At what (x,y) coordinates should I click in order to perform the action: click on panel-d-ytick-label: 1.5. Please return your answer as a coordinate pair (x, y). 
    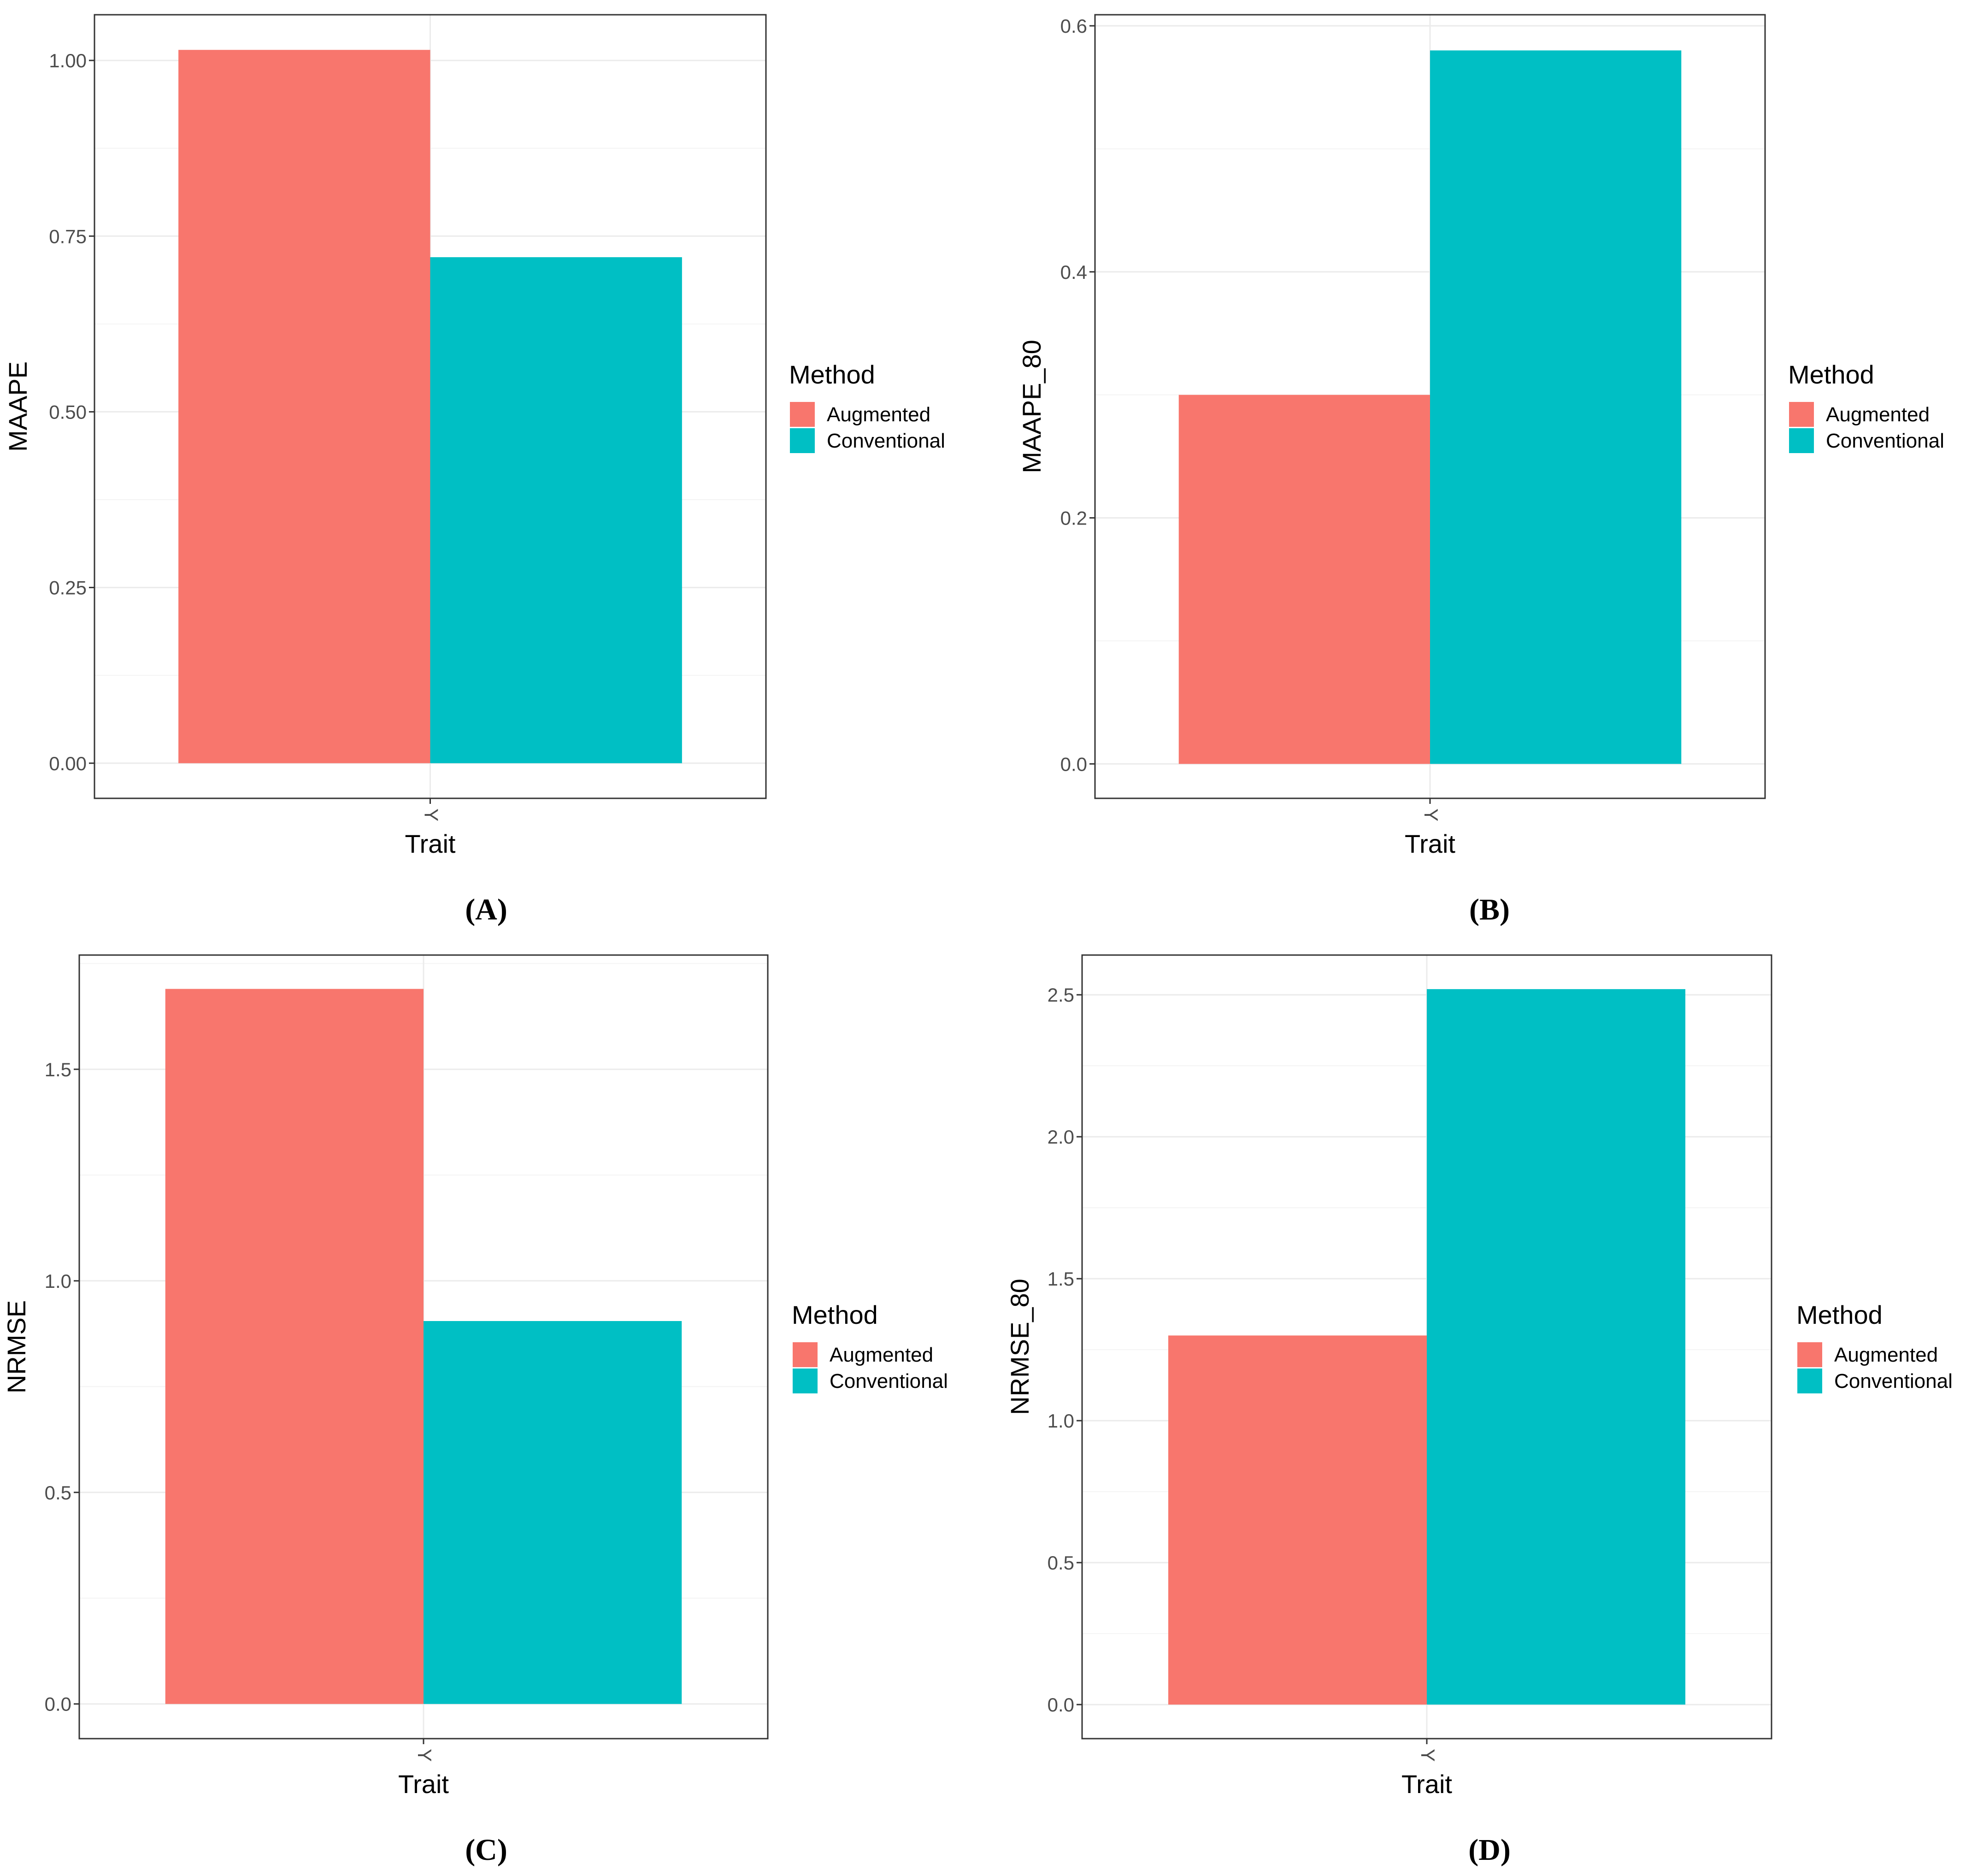
    Looking at the image, I should click on (1061, 1279).